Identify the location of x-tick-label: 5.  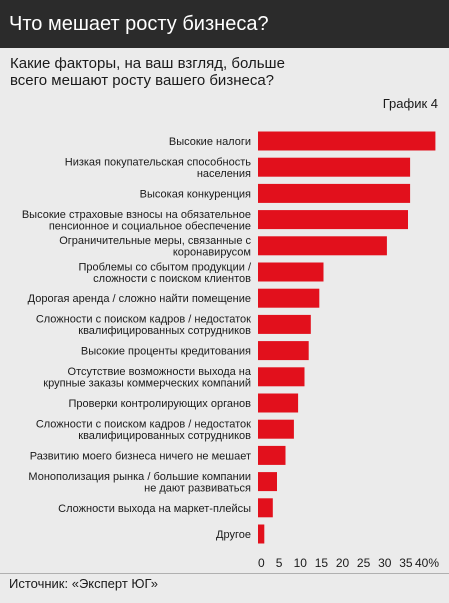
(279, 563).